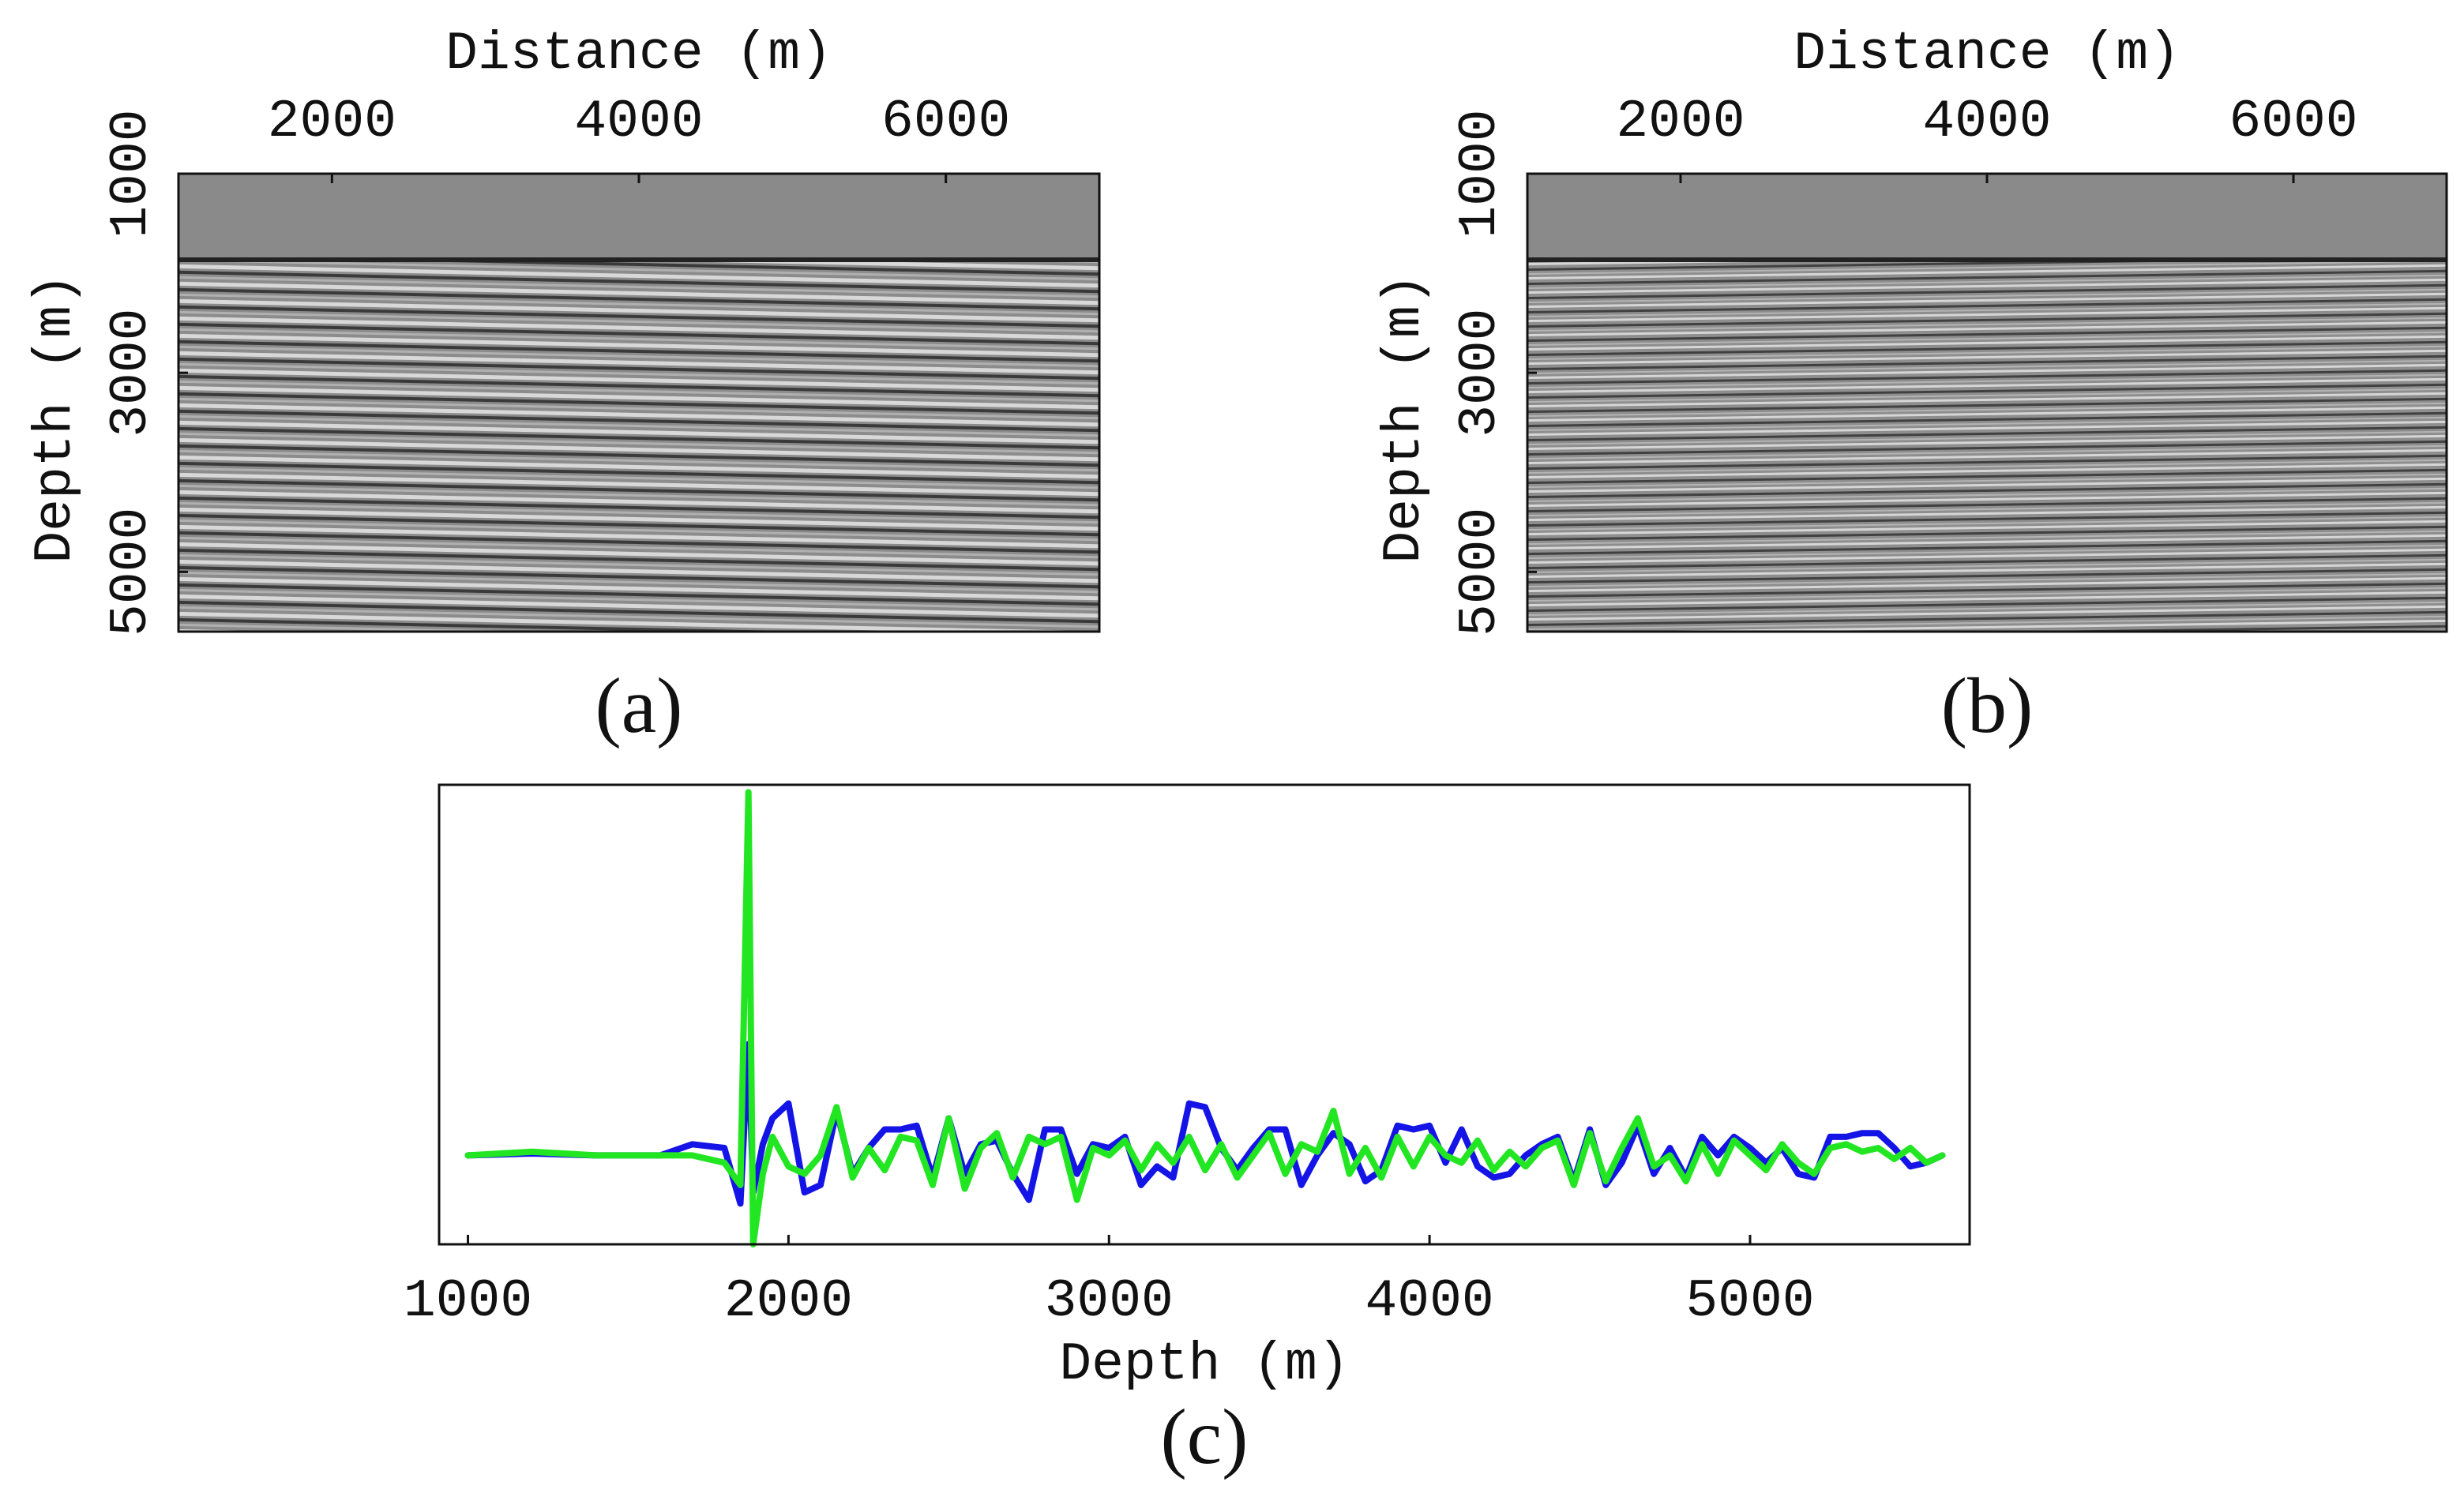 The height and width of the screenshot is (1508, 2464). I want to click on panel-caption: (c), so click(1205, 1436).